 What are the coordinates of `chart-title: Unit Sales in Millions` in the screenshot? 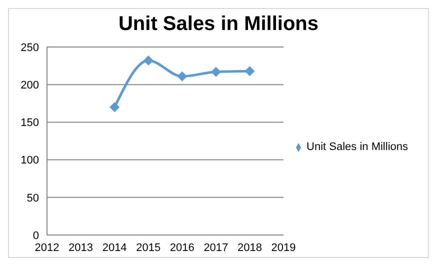 It's located at (218, 25).